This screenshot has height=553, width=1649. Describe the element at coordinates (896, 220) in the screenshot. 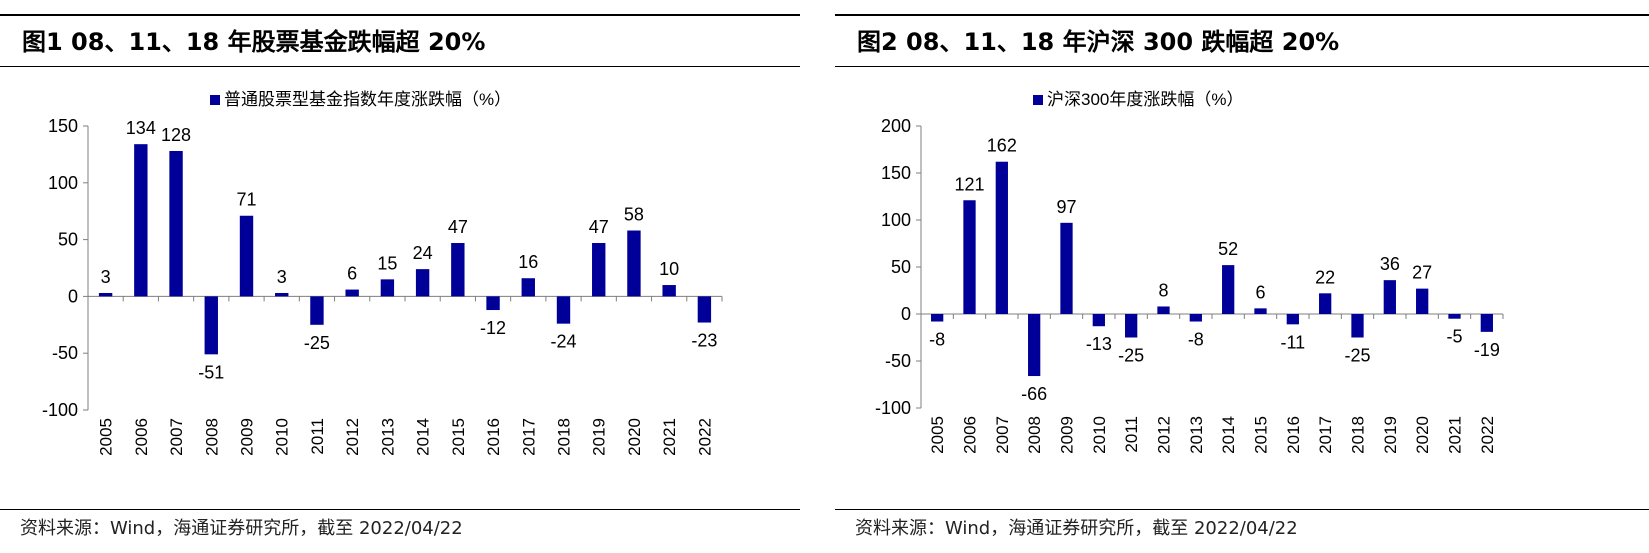

I see `y-tick-label: 100` at that location.